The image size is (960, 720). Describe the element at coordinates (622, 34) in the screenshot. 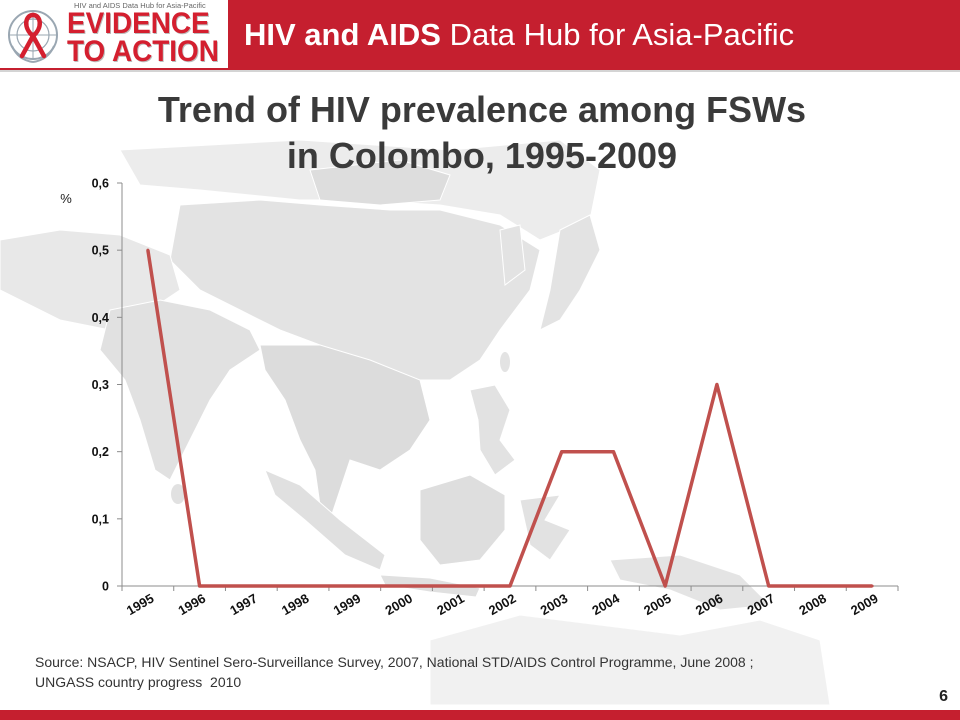

I see `header-title-rest: Data Hub for Asia-Pacific` at that location.